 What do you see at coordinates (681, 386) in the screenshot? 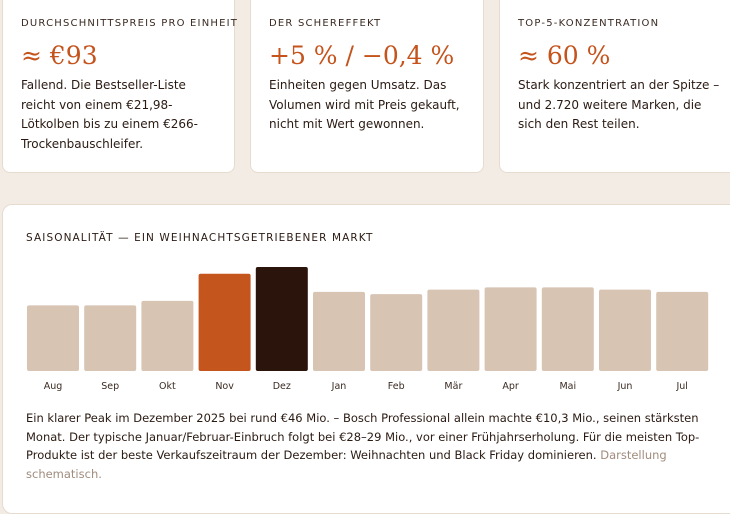
I see `tick-label-jul: Jul` at bounding box center [681, 386].